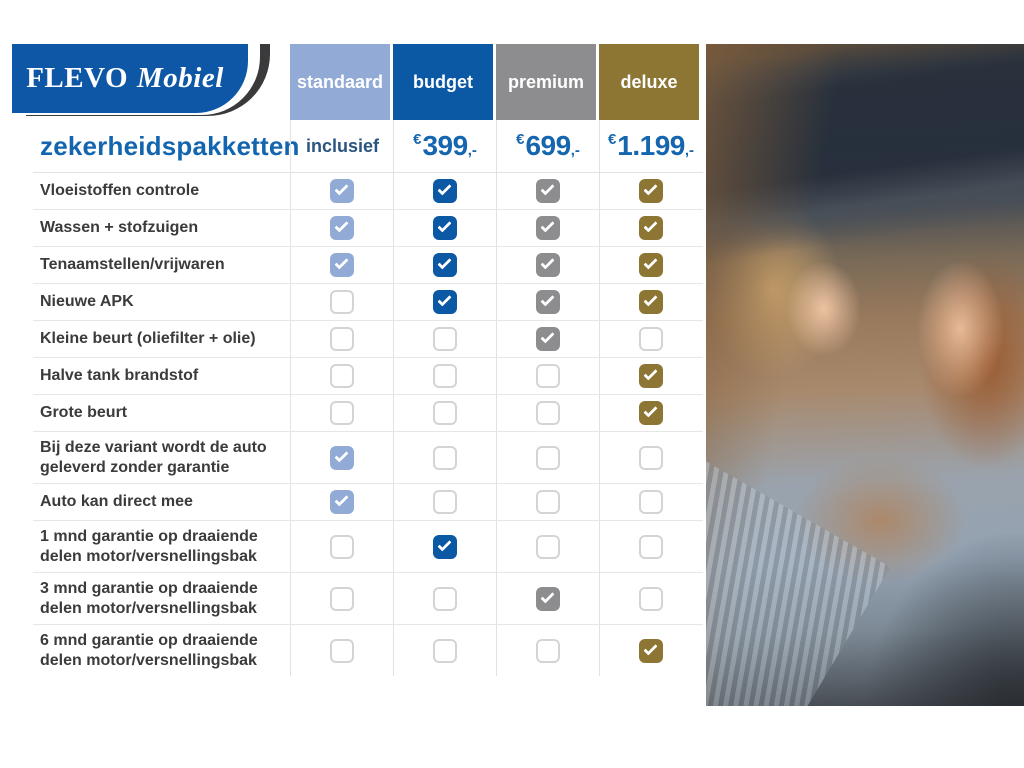 This screenshot has height=768, width=1024. Describe the element at coordinates (87, 302) in the screenshot. I see `feature-label: Nieuwe APK` at that location.